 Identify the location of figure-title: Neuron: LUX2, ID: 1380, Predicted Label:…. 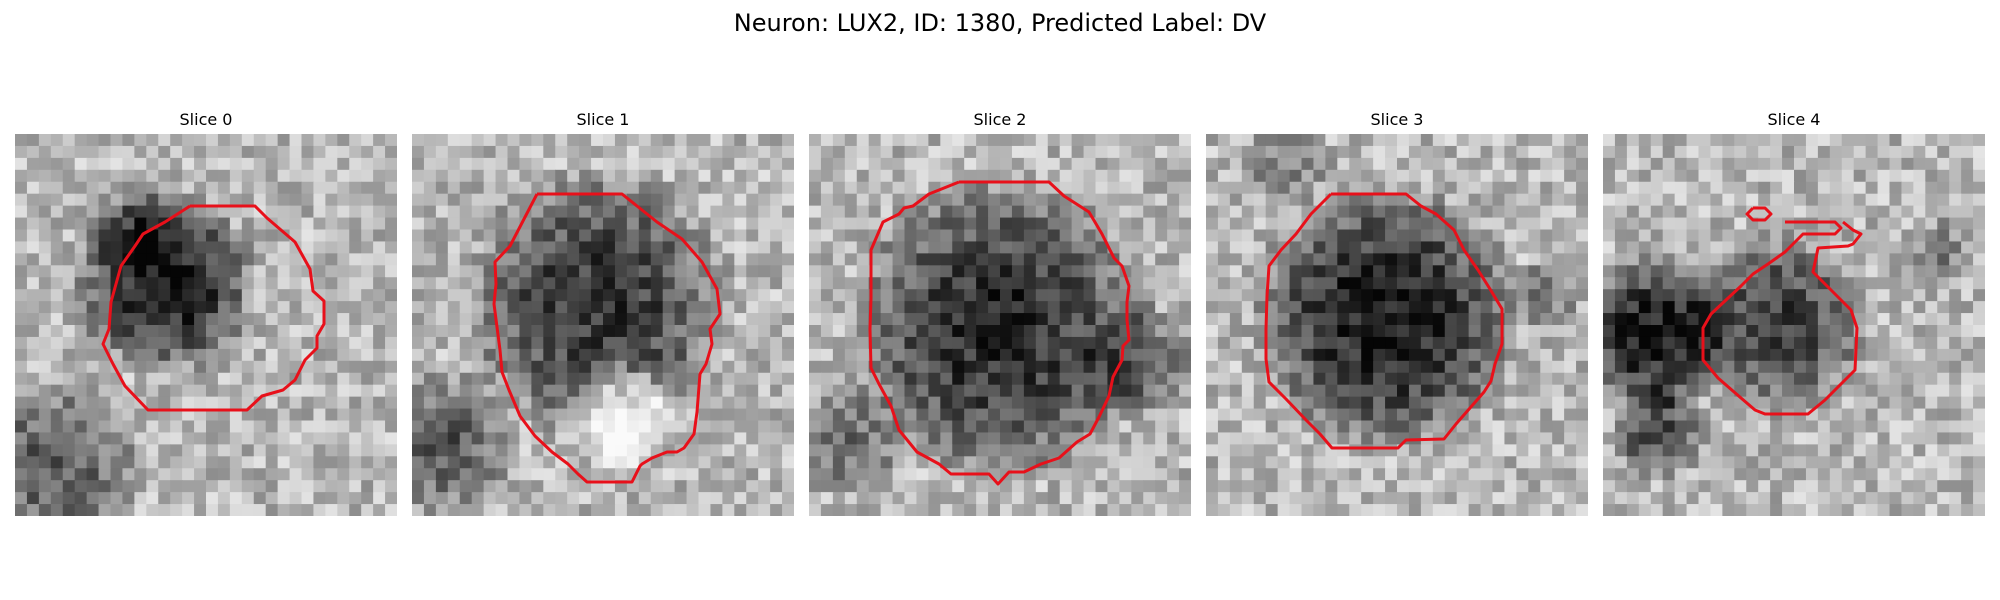
(1000, 23).